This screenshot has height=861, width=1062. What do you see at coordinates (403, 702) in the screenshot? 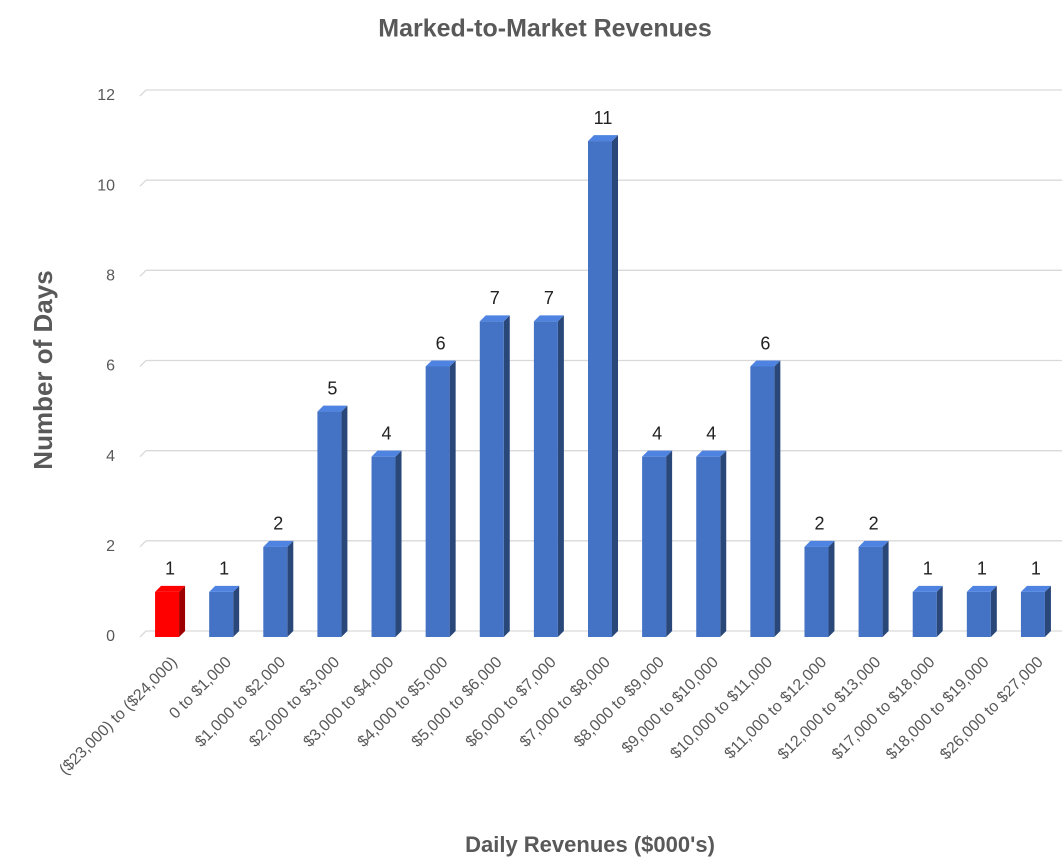
I see `x-tick-label: $4,000 to $5,000` at bounding box center [403, 702].